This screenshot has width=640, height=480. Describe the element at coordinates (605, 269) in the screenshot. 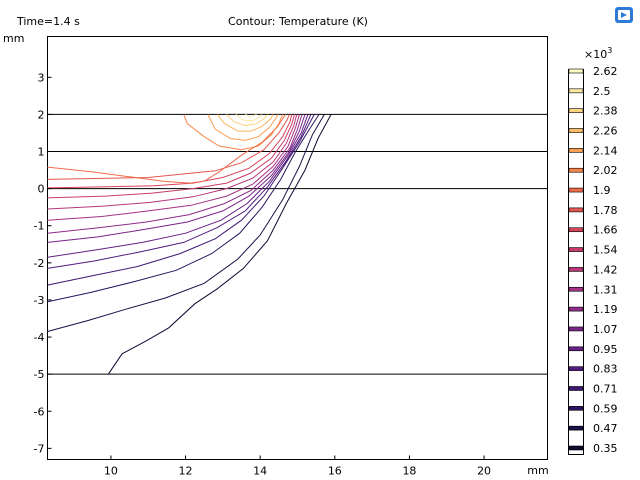

I see `colorbar-label-10: 1.42` at that location.